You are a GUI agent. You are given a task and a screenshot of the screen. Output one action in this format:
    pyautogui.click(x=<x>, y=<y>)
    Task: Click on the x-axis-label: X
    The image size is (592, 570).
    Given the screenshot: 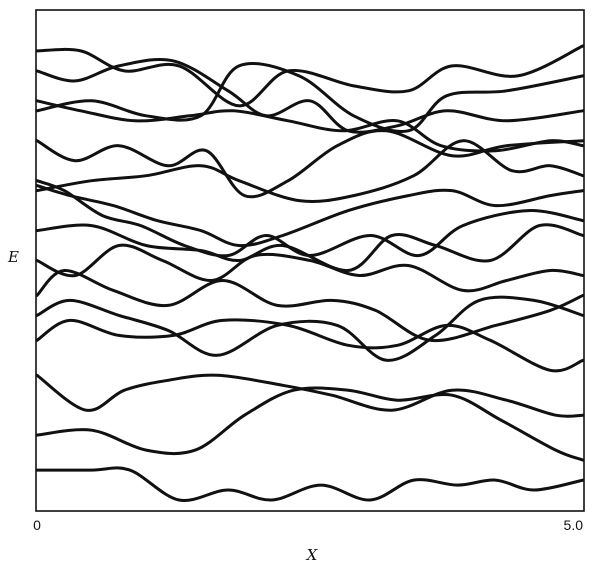 What is the action you would take?
    pyautogui.click(x=312, y=555)
    